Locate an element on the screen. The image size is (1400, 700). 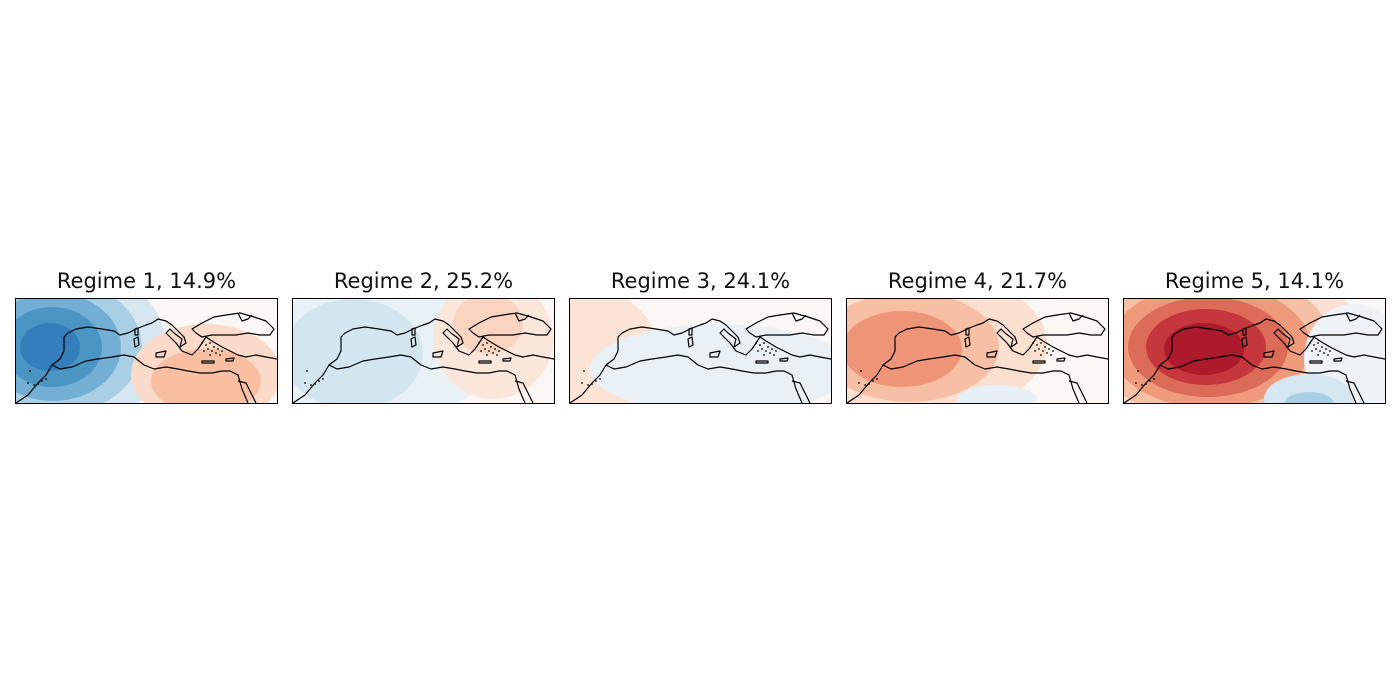
regime-1-coastline is located at coordinates (146, 357).